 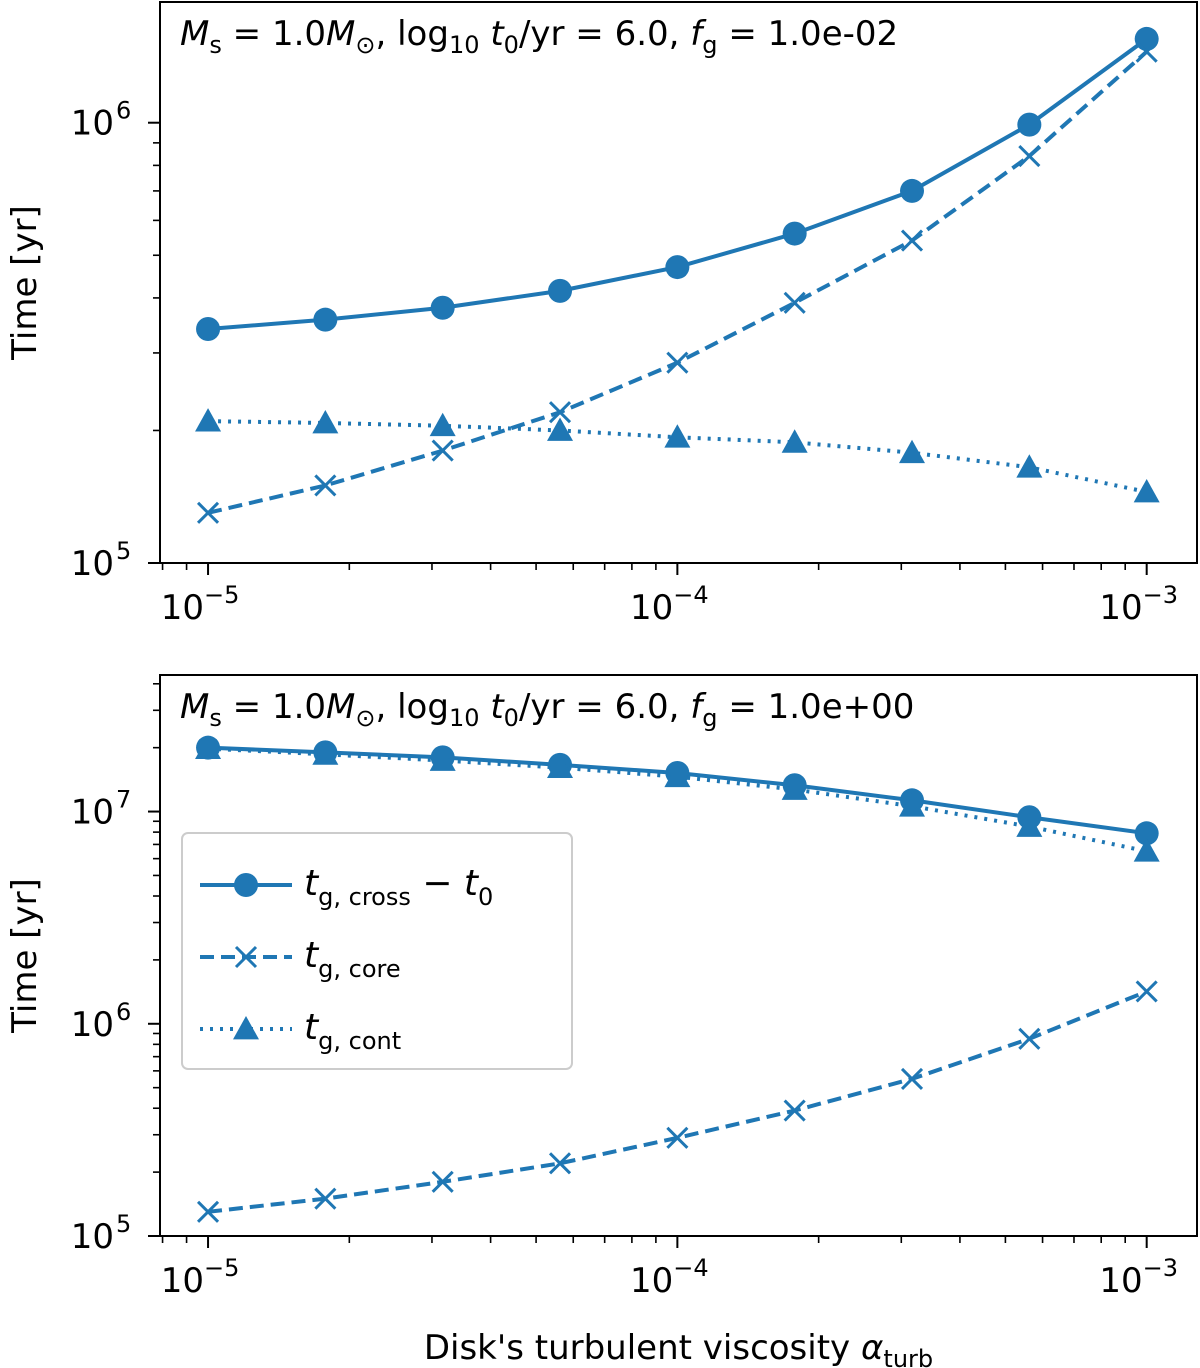 I want to click on legend-label: tg, cross − t0, so click(x=398, y=887).